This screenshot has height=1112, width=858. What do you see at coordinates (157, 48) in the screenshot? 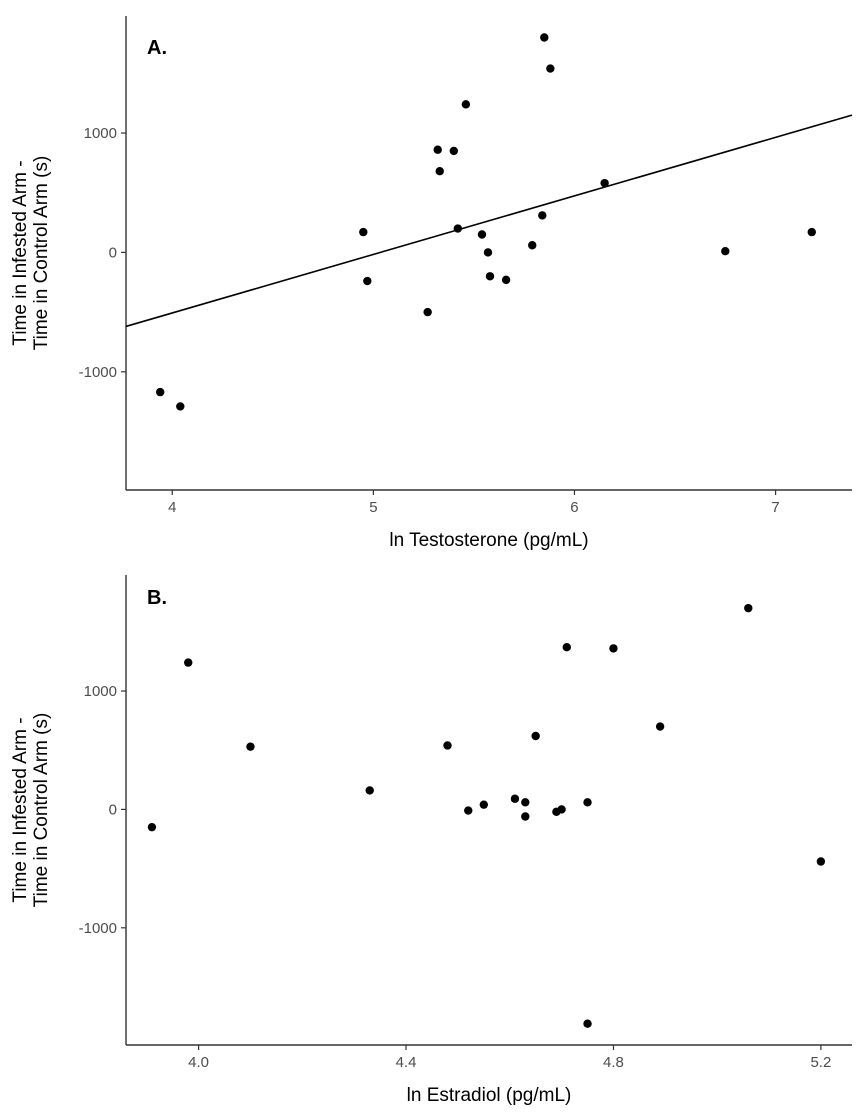
I see `panel-label: A.` at bounding box center [157, 48].